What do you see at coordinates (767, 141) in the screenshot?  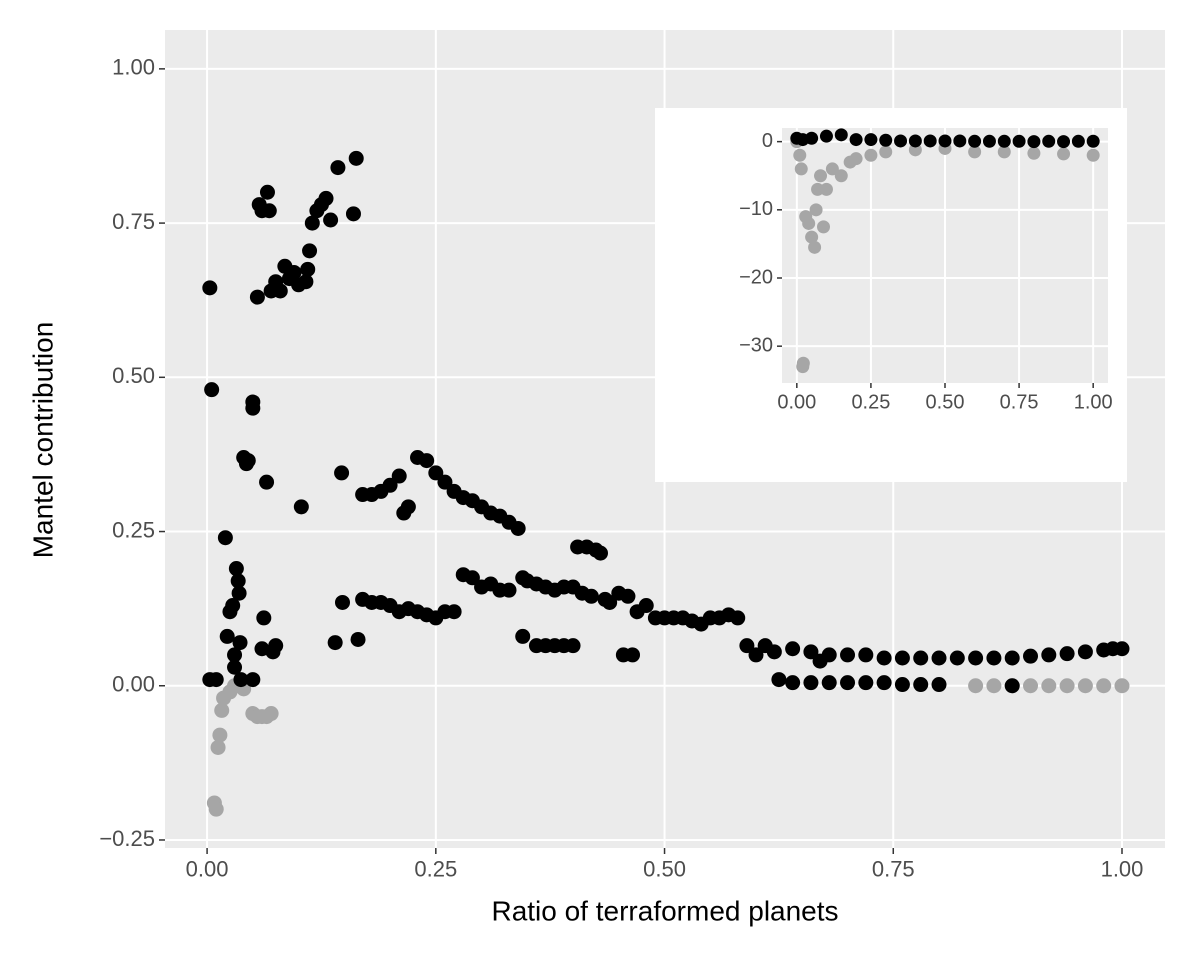 I see `y-tick-label: 0` at bounding box center [767, 141].